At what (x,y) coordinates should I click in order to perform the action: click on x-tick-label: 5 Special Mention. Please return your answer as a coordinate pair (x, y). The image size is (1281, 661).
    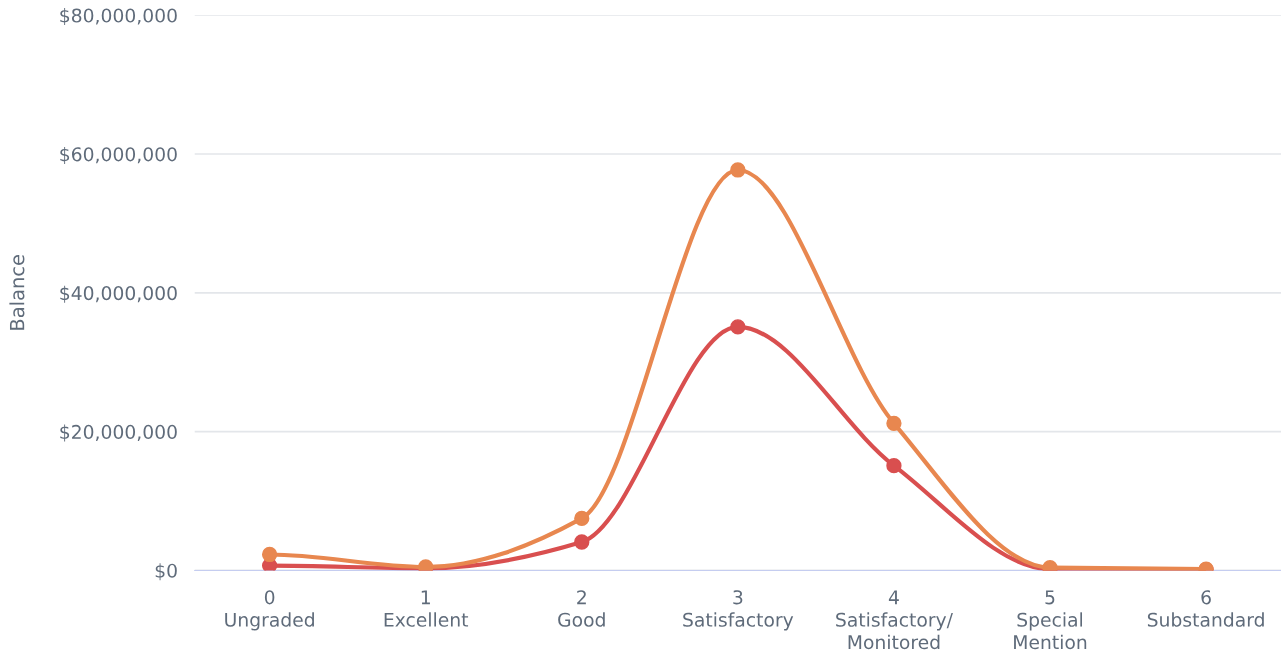
    Looking at the image, I should click on (1050, 620).